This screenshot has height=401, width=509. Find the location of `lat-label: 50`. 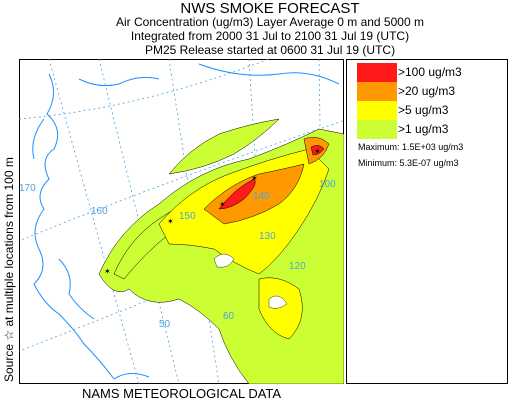

lat-label: 50 is located at coordinates (165, 324).